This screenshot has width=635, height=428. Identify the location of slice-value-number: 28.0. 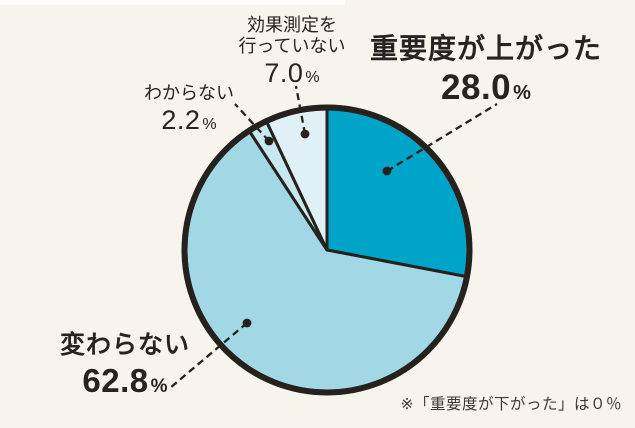
(476, 88).